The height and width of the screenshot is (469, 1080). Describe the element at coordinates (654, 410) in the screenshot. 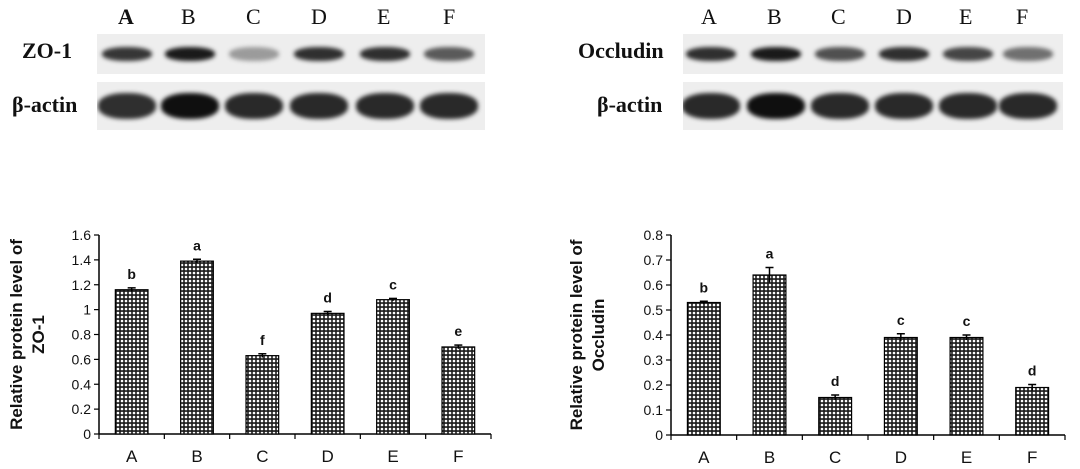

I see `y-tick-label: 0.1` at that location.